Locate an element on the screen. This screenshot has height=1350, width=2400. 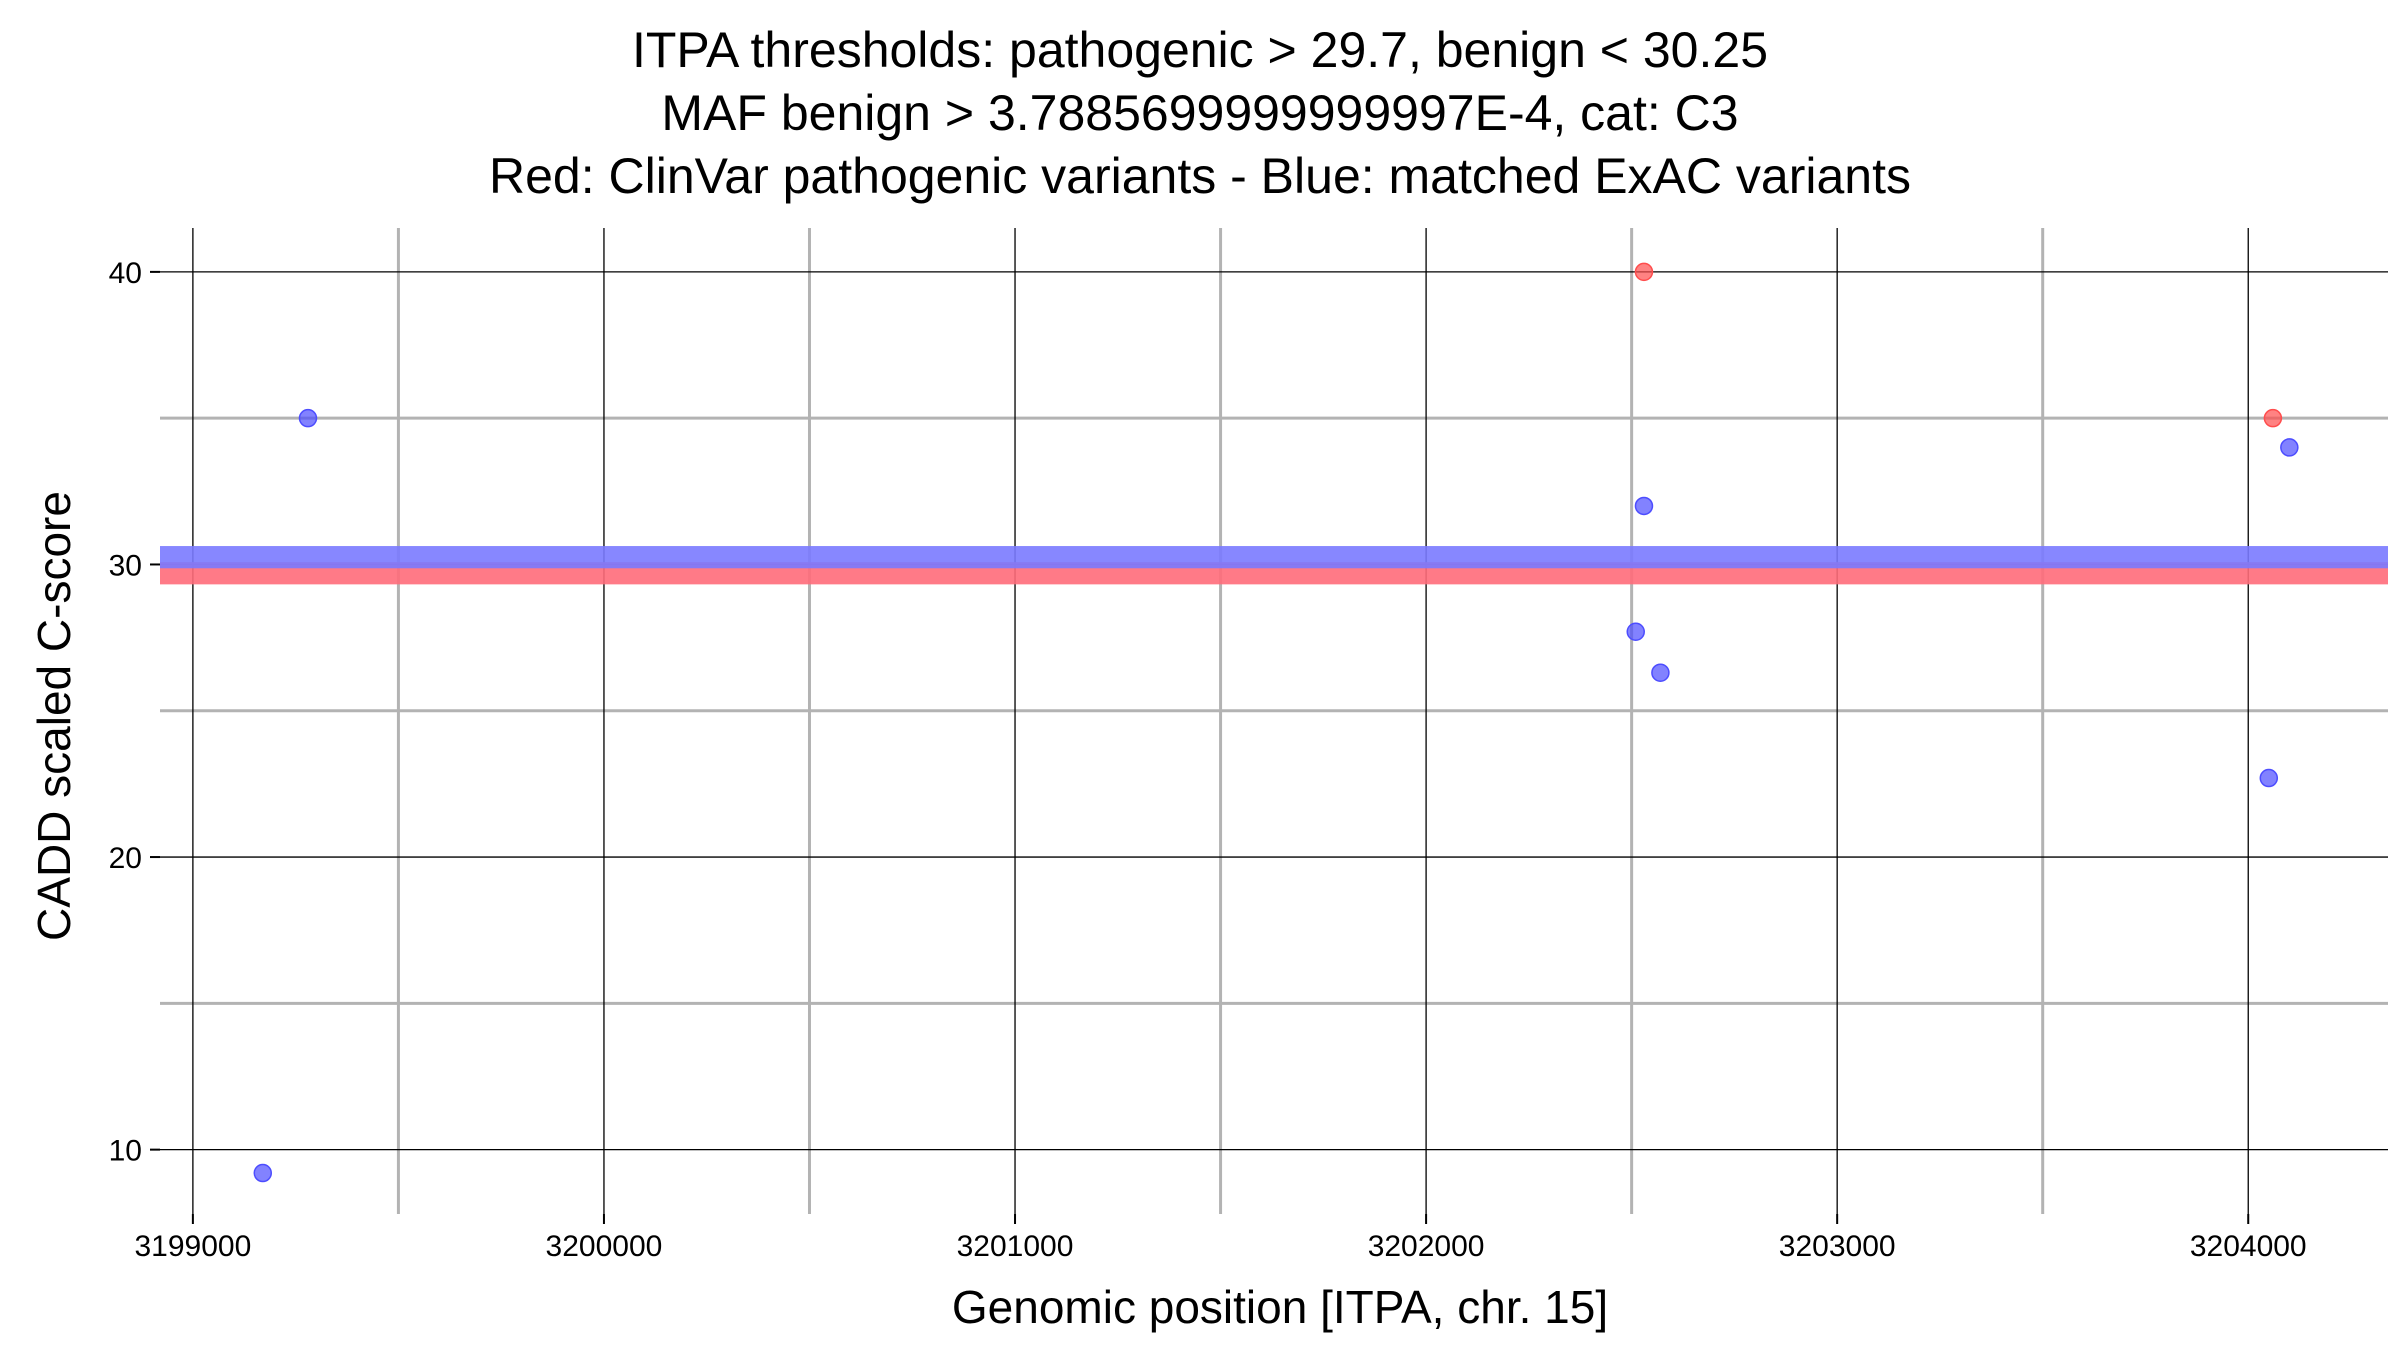
y-tick-label: 30 is located at coordinates (125, 565).